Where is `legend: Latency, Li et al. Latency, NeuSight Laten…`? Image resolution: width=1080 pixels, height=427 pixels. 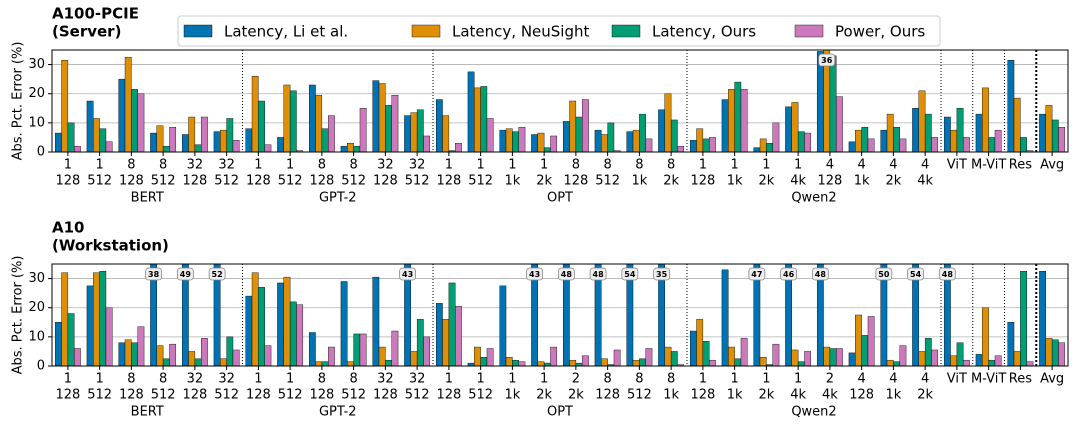 legend: Latency, Li et al. Latency, NeuSight Laten… is located at coordinates (559, 31).